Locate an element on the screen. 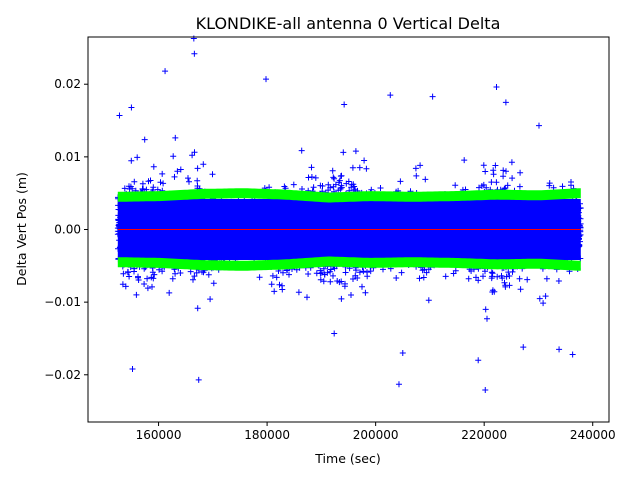  band-lower is located at coordinates (349, 263).